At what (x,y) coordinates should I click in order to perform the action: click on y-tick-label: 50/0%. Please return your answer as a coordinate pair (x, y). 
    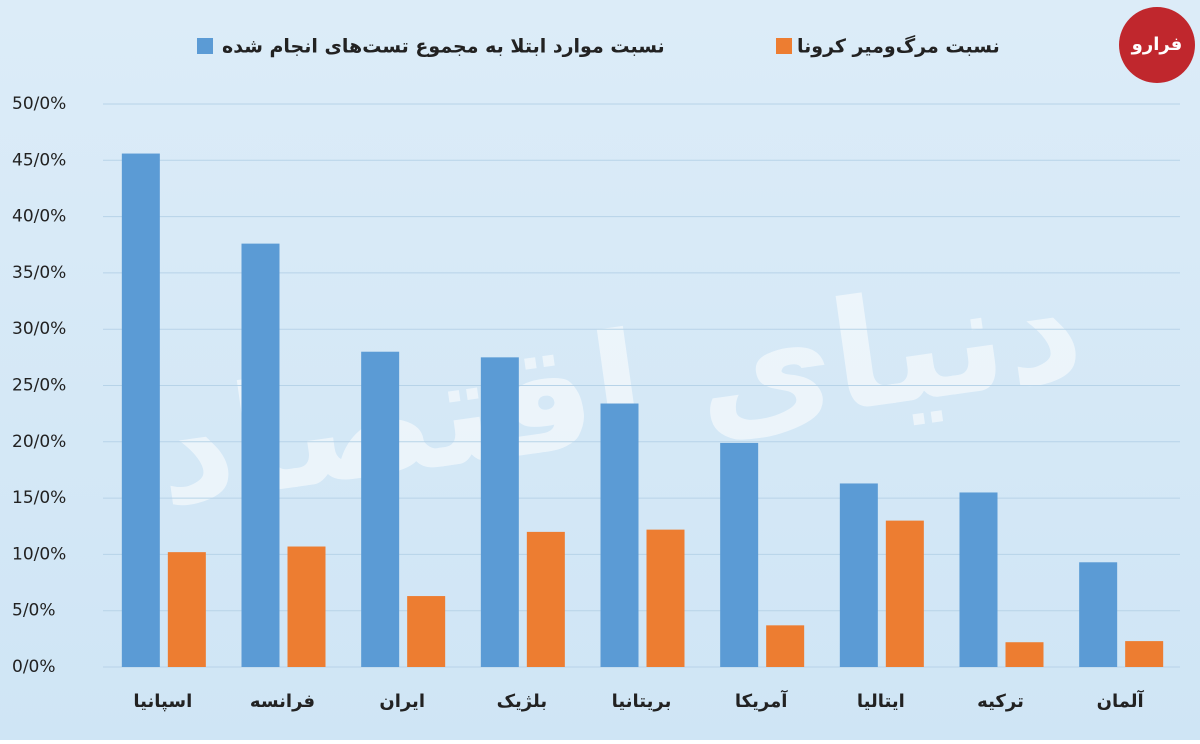
    Looking at the image, I should click on (39, 104).